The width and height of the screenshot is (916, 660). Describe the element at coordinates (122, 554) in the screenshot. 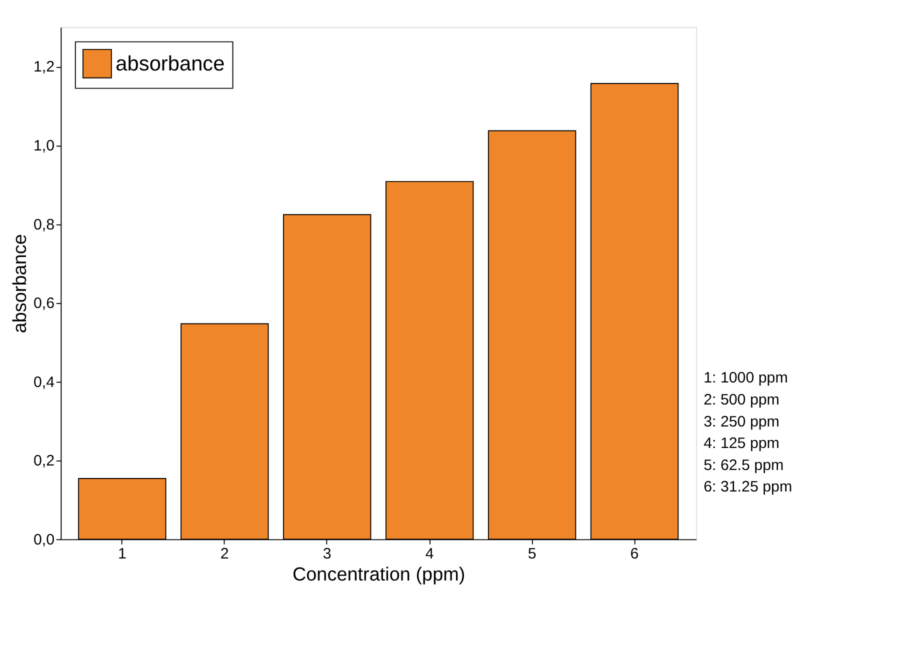

I see `x-tick-label: 1` at that location.